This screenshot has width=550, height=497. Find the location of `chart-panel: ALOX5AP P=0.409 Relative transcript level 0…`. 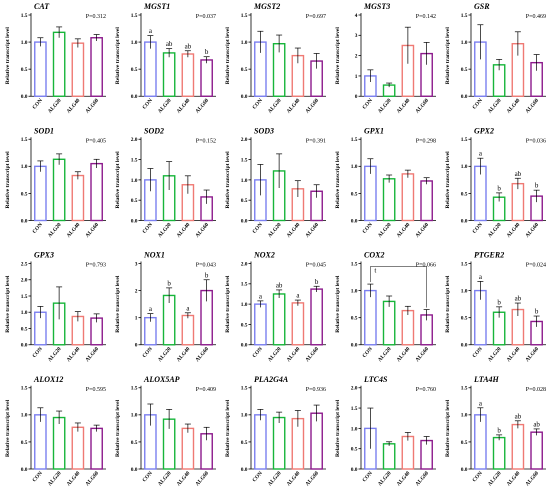

chart-panel: ALOX5AP P=0.409 Relative transcript level 0… is located at coordinates (165, 431).